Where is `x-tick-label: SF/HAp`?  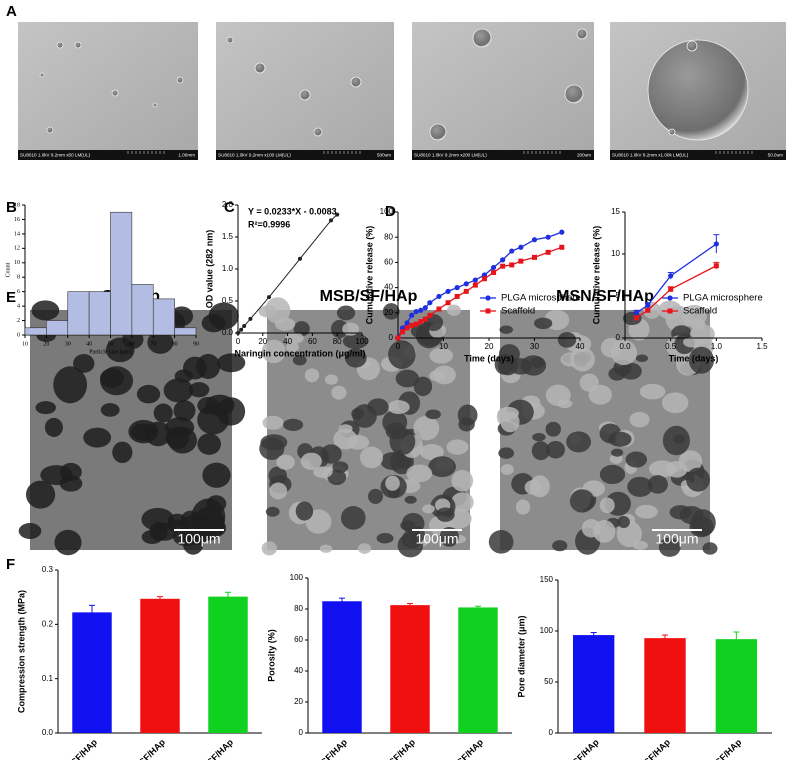 x-tick-label: SF/HAp is located at coordinates (84, 748).